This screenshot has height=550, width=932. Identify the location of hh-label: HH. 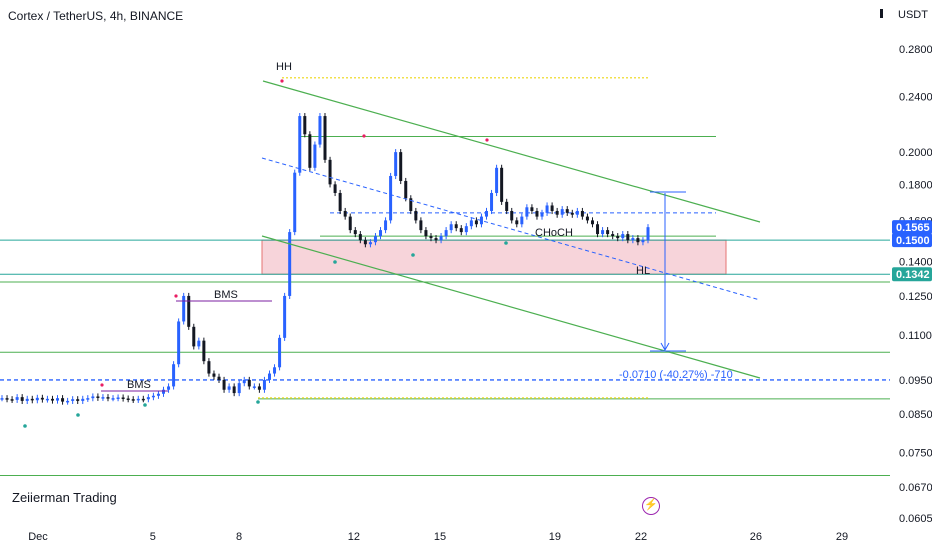
(284, 67).